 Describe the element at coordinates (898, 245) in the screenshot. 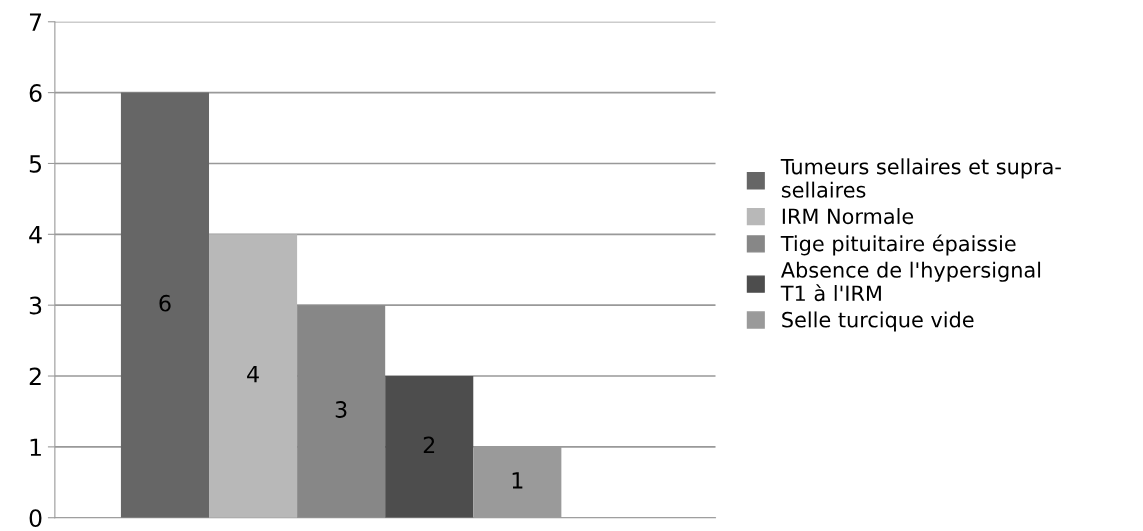

I see `legend-label: Tige pituitaire épaissie` at that location.